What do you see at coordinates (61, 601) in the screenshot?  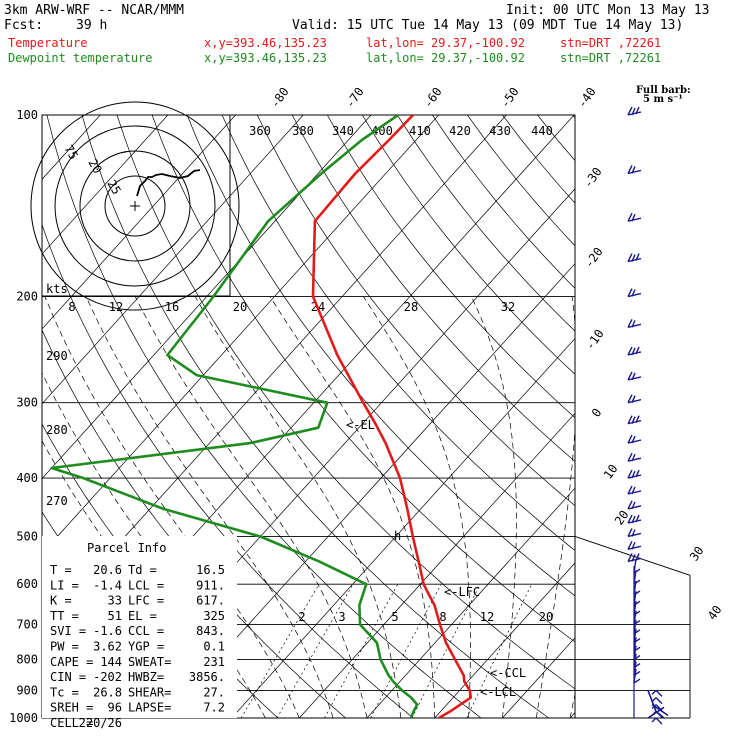 I see `parcel-info-label: K =` at bounding box center [61, 601].